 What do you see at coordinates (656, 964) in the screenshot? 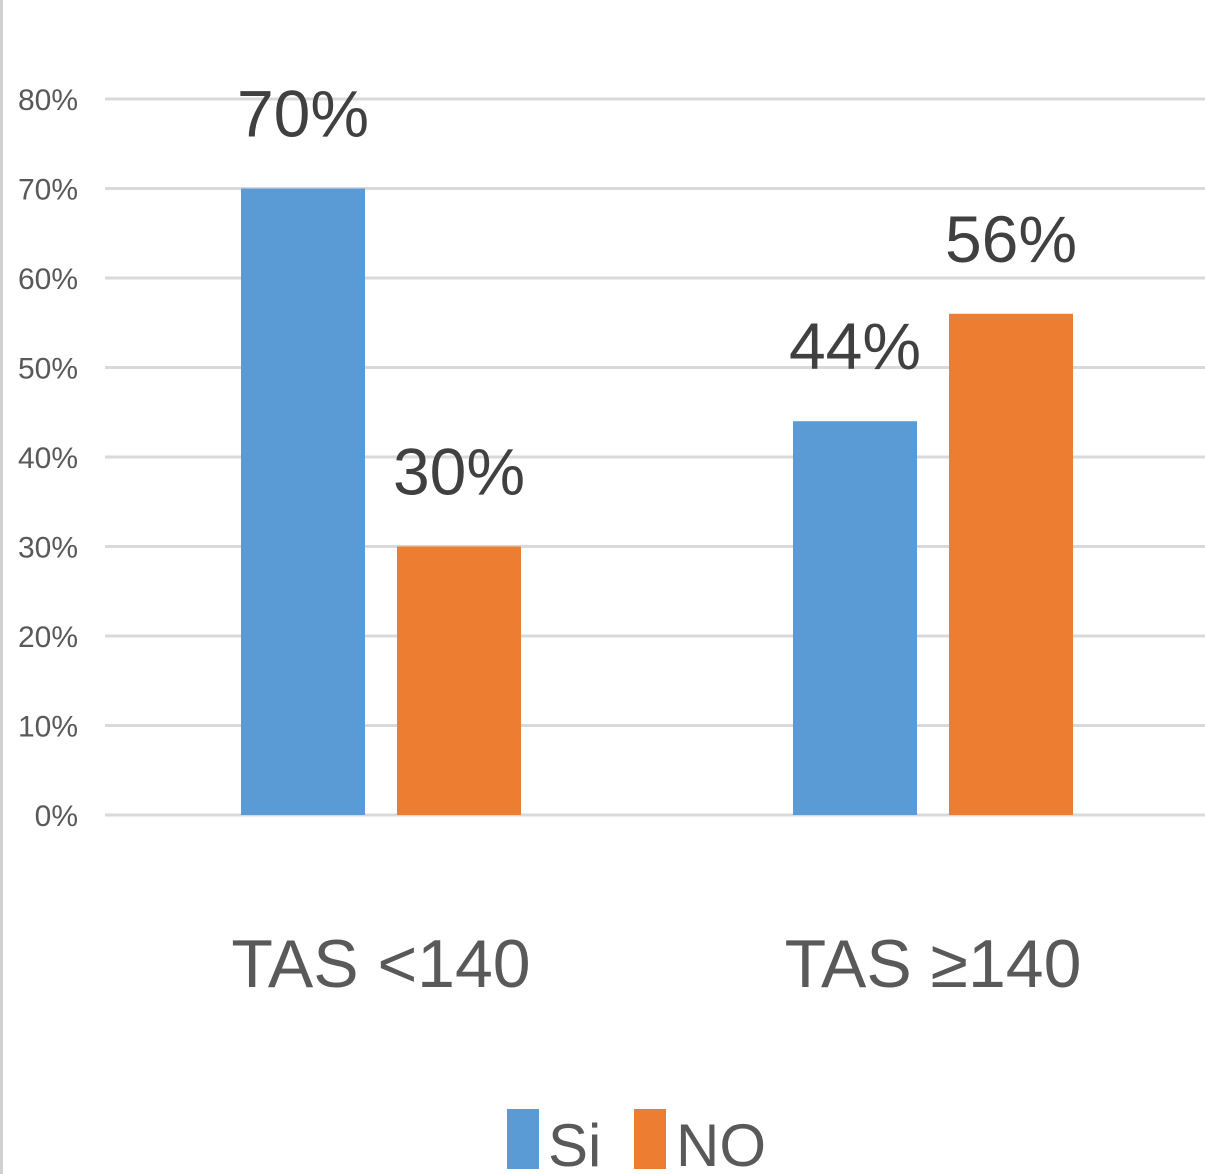
I see `x-axis-category-labels: TAS <140 TAS ≥140` at bounding box center [656, 964].